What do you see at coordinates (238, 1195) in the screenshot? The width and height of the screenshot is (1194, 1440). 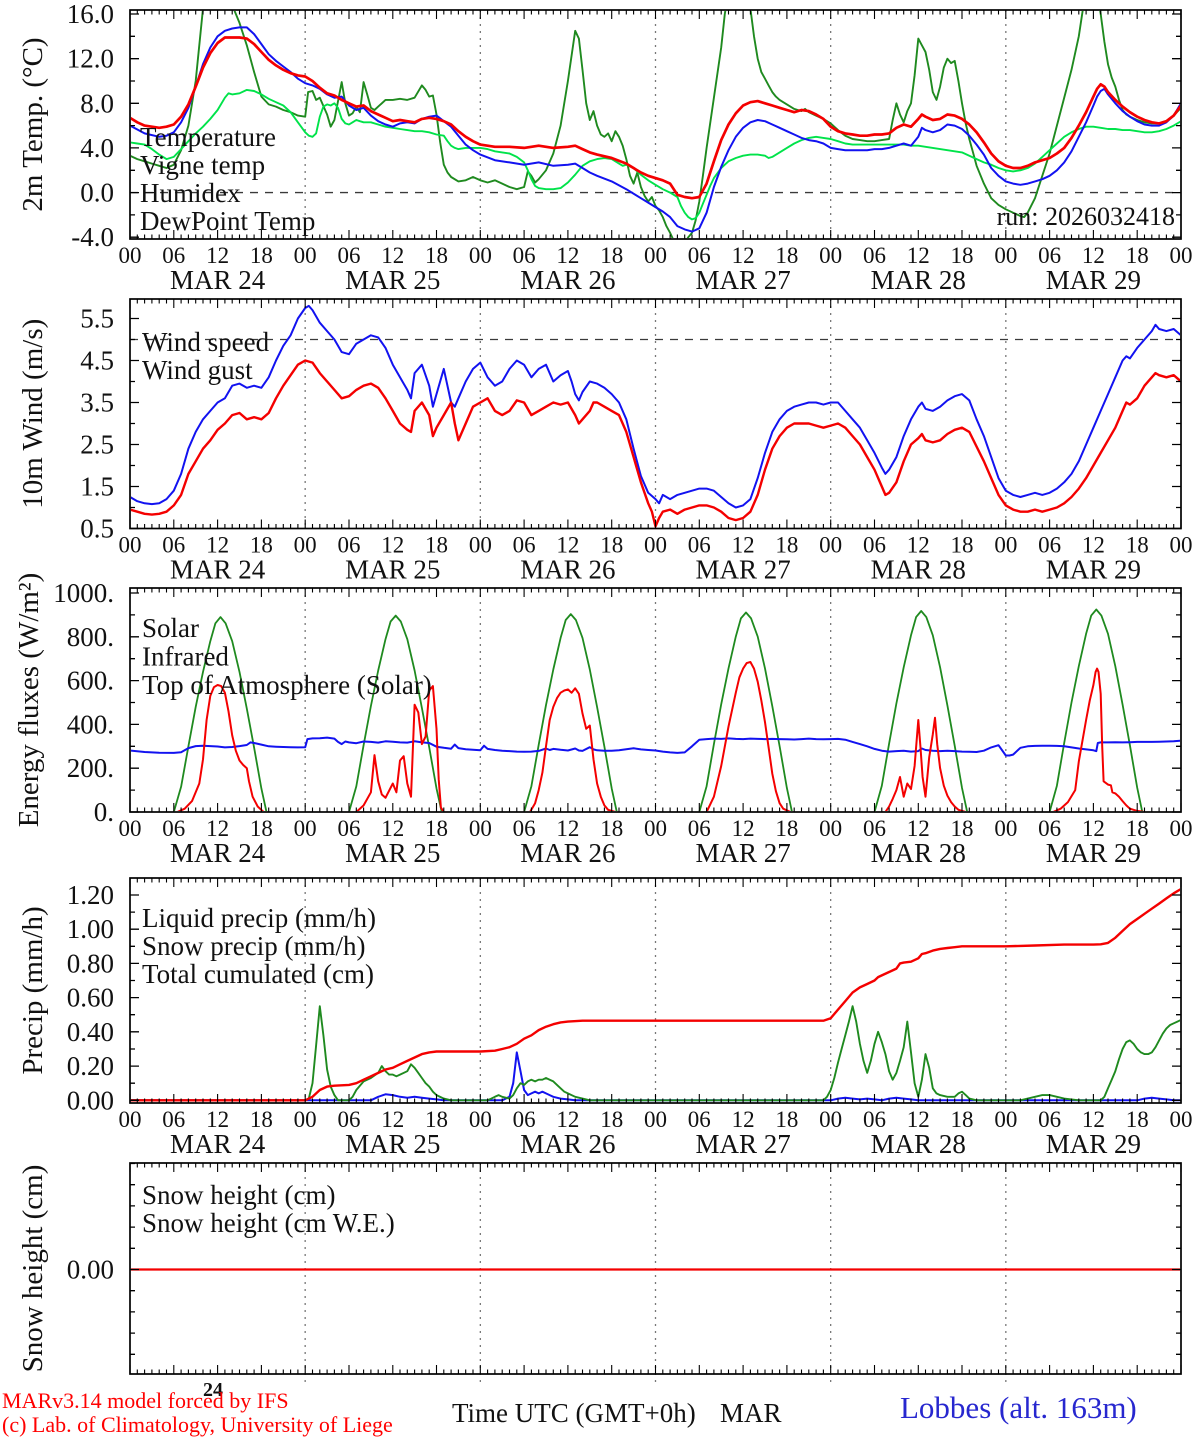 I see `legend-snow-height-cm: Snow height (cm)` at bounding box center [238, 1195].